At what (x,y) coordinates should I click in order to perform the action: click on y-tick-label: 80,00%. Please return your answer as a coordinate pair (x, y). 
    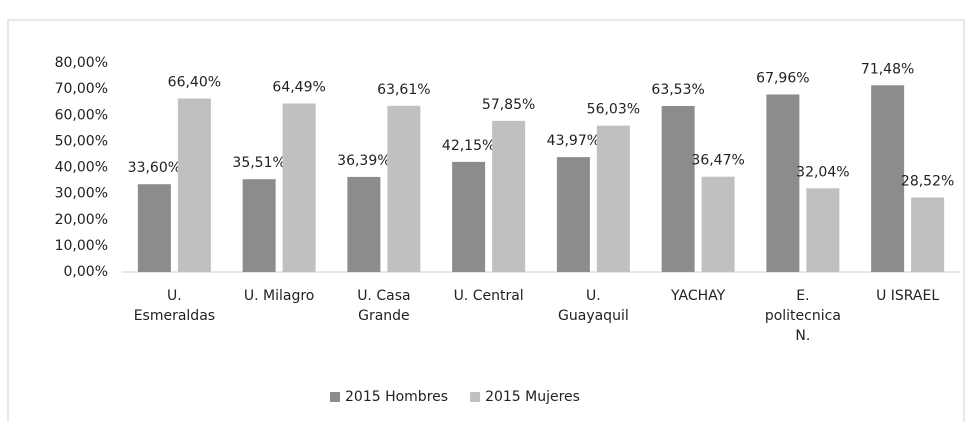
    Looking at the image, I should click on (81, 63).